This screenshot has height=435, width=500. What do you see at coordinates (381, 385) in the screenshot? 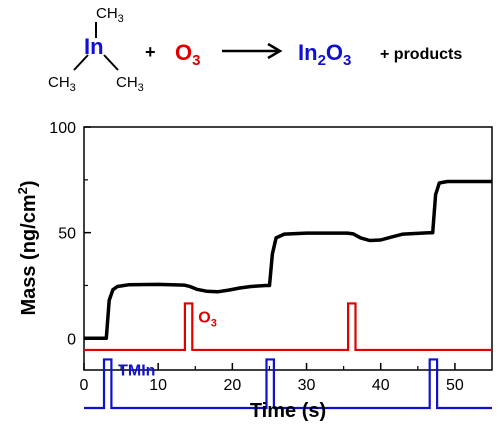
I see `x-tick-label: 40` at bounding box center [381, 385].